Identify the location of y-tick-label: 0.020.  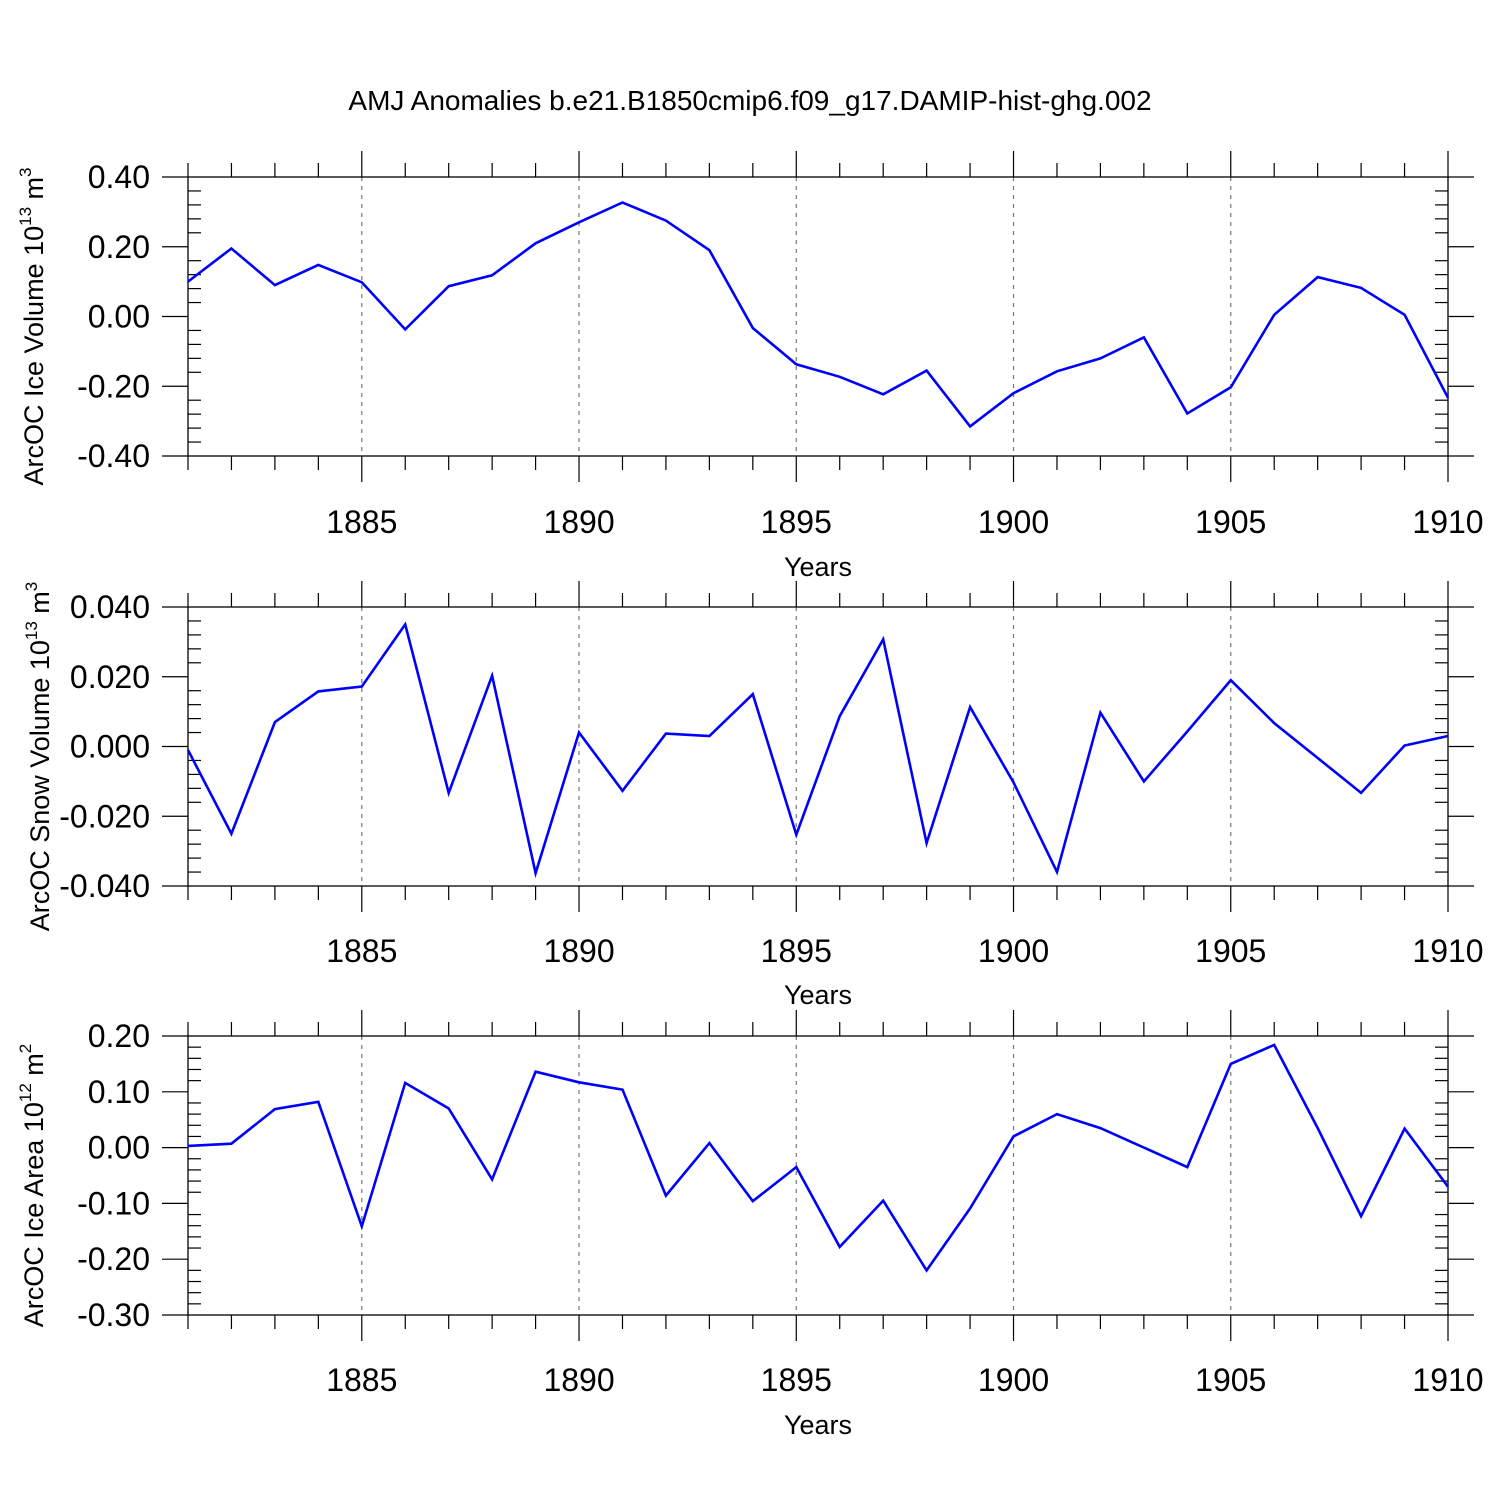
(110, 677).